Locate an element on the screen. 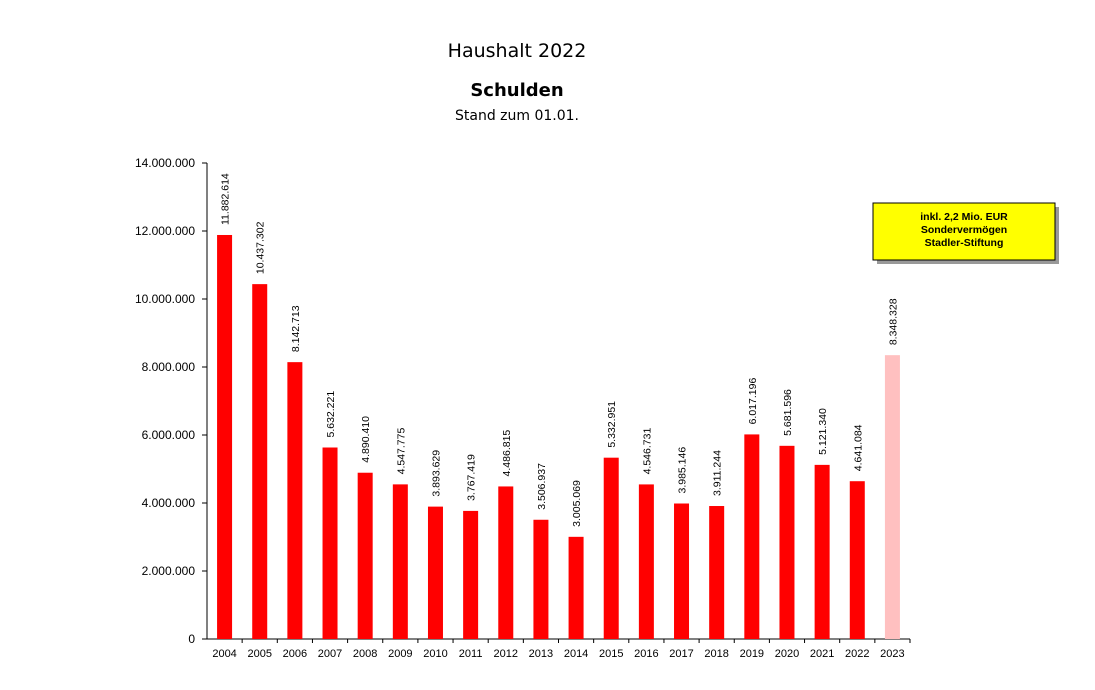 The image size is (1095, 690). x-tick-label: 2013 is located at coordinates (541, 654).